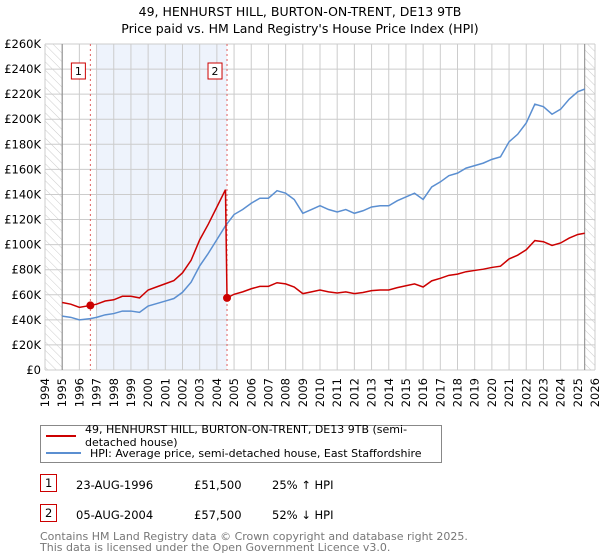 This screenshot has width=600, height=560. I want to click on x-tick-label: 2000, so click(148, 392).